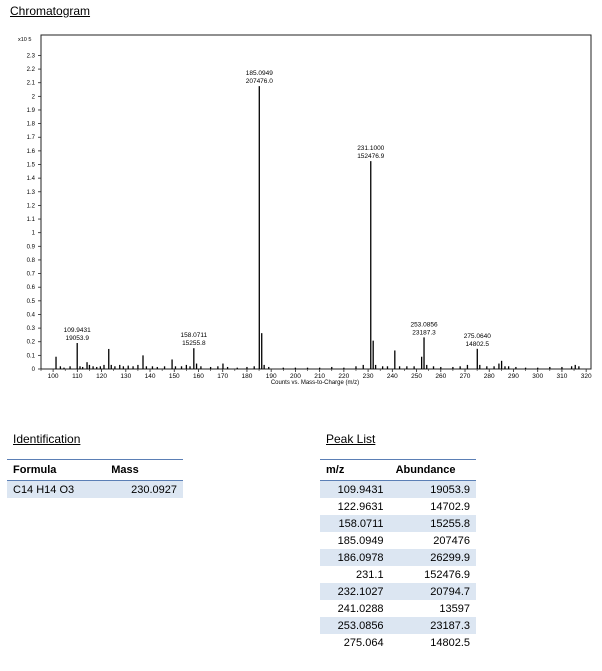 The image size is (602, 671). I want to click on y-tick-label: 0.5, so click(31, 302).